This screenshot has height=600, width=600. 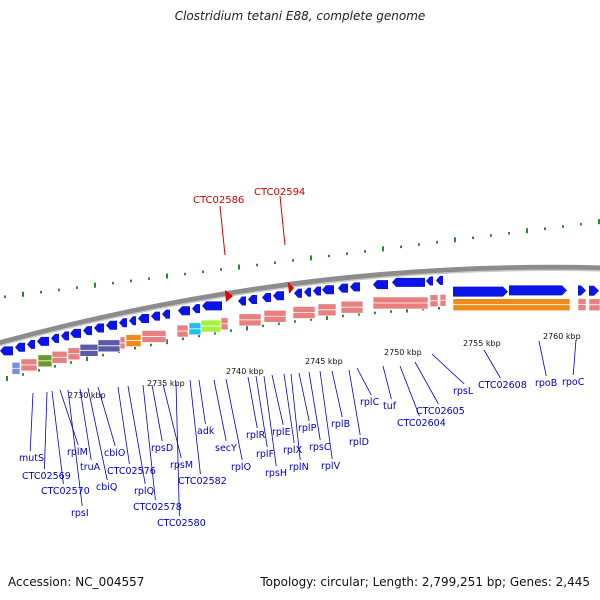 What do you see at coordinates (546, 383) in the screenshot?
I see `gene-label-rpob: rpoB` at bounding box center [546, 383].